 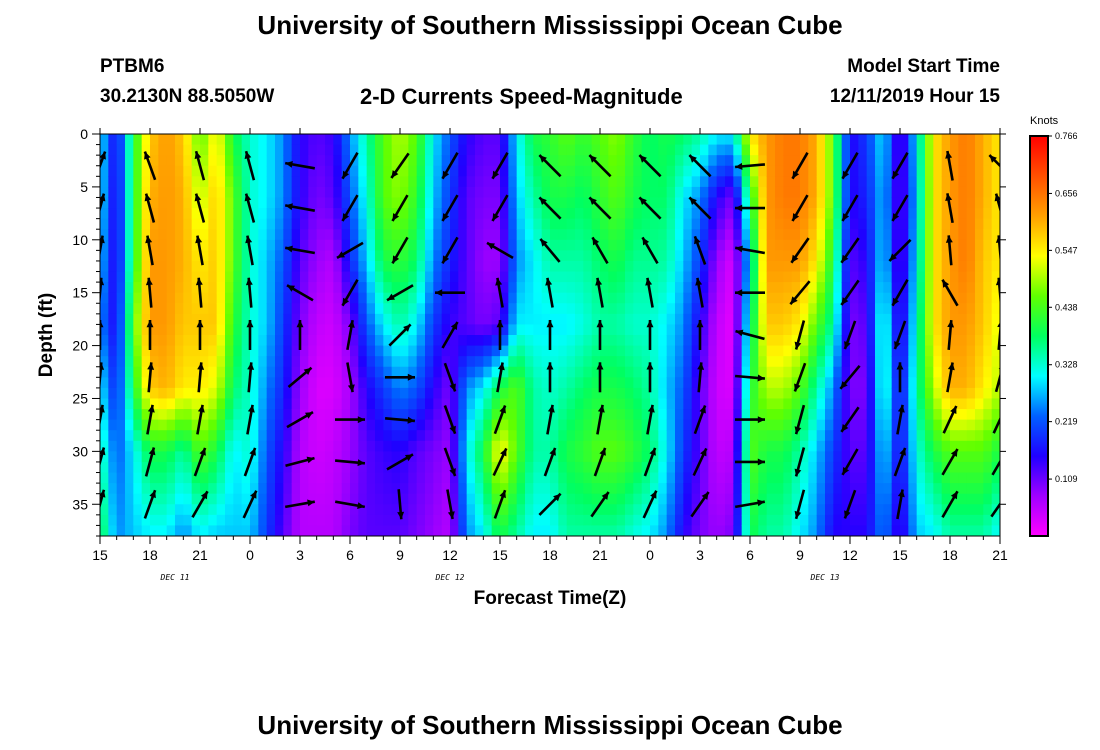 What do you see at coordinates (175, 577) in the screenshot?
I see `day-label: DEC 11` at bounding box center [175, 577].